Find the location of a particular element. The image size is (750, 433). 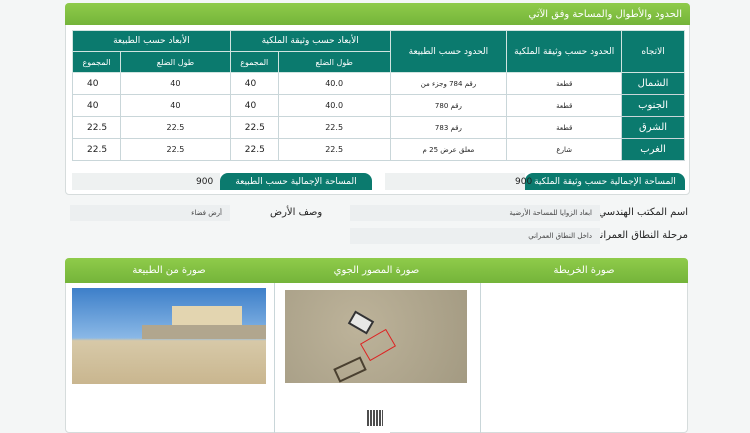

nature-area-number: 900 is located at coordinates (205, 181).